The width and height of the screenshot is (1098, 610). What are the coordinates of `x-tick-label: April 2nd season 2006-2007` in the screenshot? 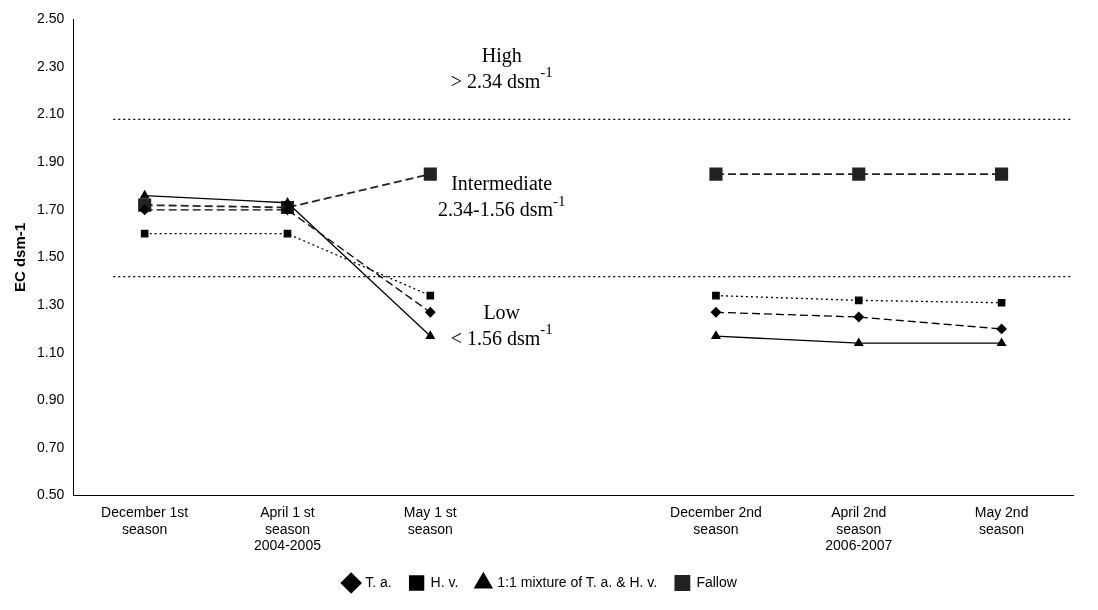 It's located at (859, 528).